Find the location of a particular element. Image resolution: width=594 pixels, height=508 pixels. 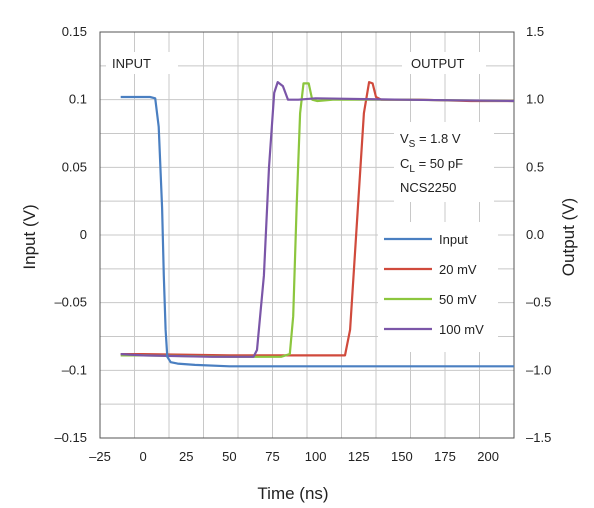

y-left-tick-label: 0 is located at coordinates (83, 234).